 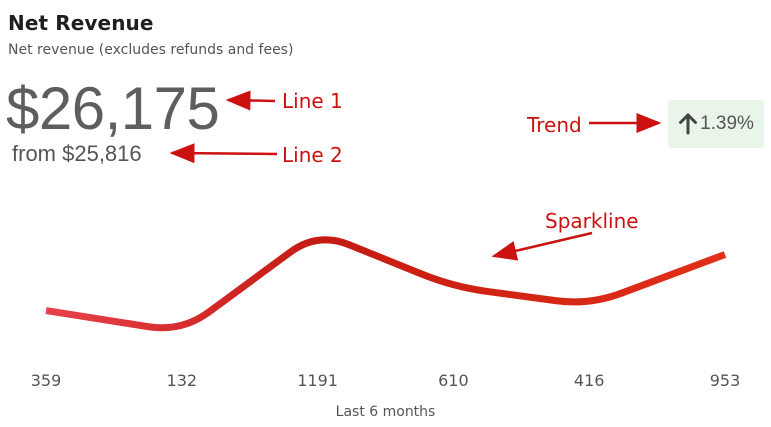 I want to click on kpi-comparison: from $25,816, so click(x=77, y=153).